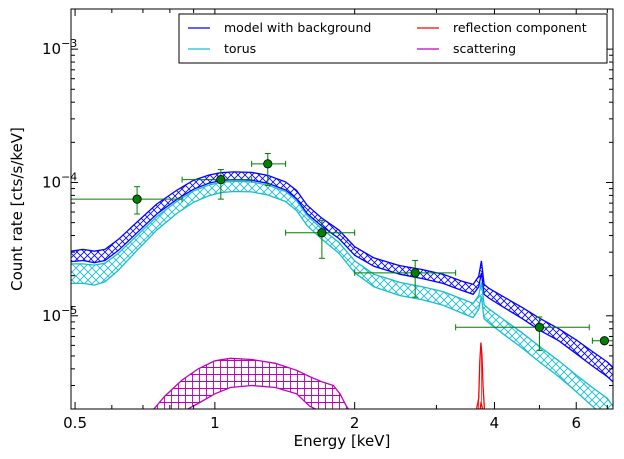 This screenshot has width=624, height=459. Describe the element at coordinates (297, 27) in the screenshot. I see `legend-label-model: model with background` at that location.